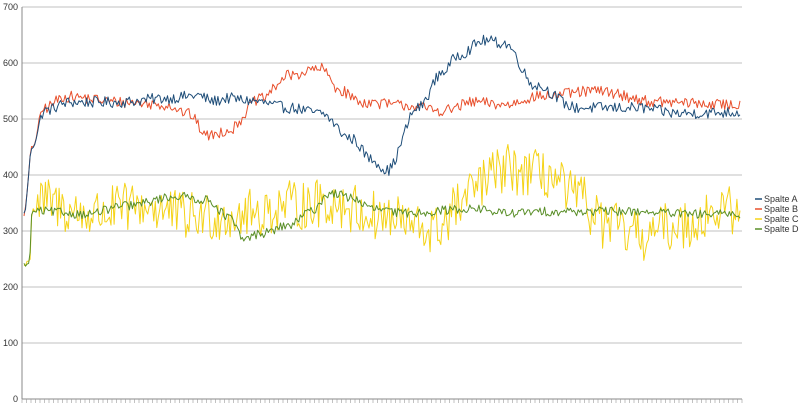 This screenshot has width=800, height=406. What do you see at coordinates (10, 7) in the screenshot?
I see `y-tick-label: 700` at bounding box center [10, 7].